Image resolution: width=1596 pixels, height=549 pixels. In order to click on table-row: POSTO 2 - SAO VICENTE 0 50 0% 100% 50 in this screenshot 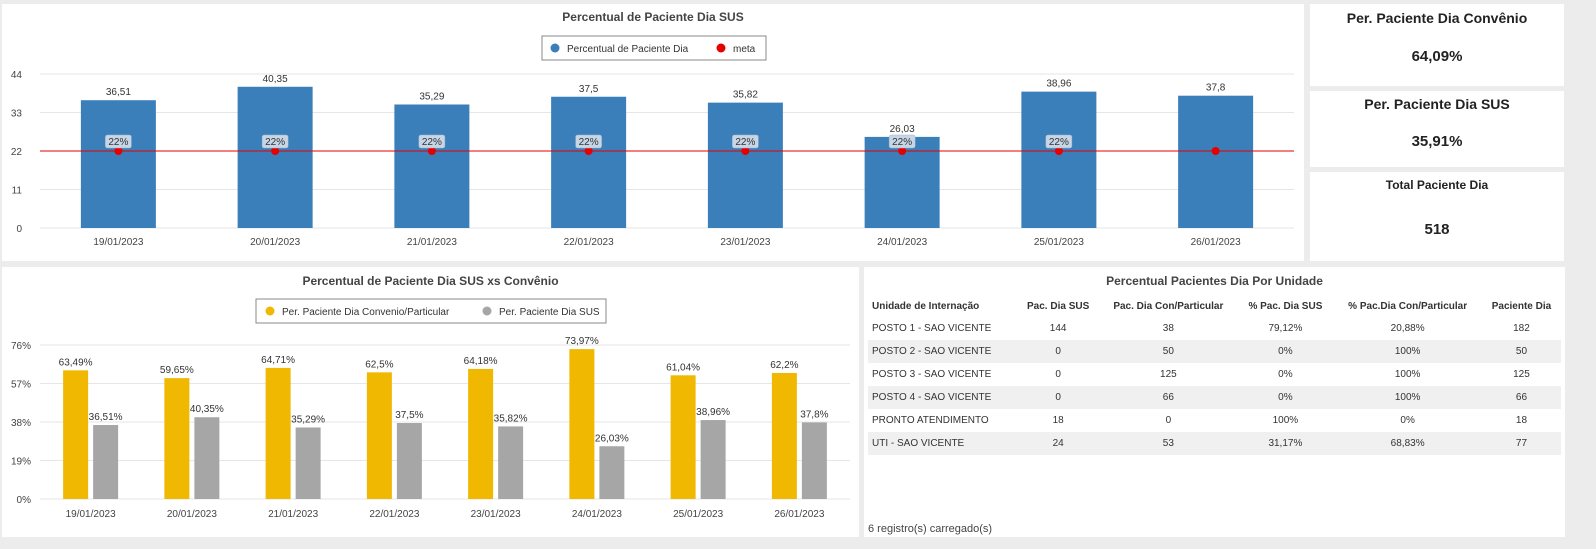, I will do `click(1214, 351)`.